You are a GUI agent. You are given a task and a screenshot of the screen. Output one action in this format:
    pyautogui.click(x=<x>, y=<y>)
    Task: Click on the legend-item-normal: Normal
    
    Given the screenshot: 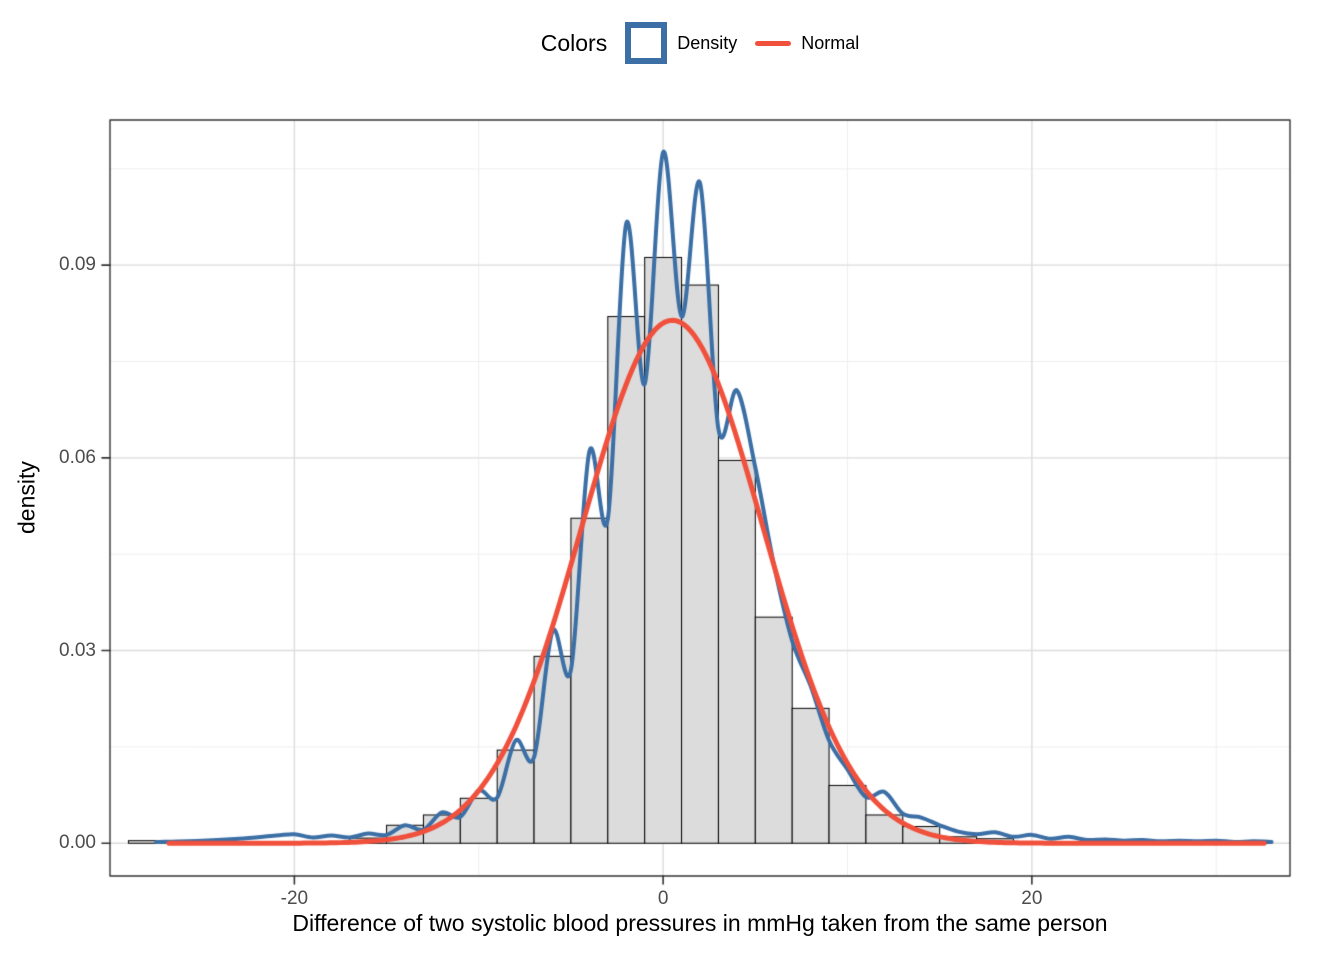 What is the action you would take?
    pyautogui.click(x=807, y=43)
    